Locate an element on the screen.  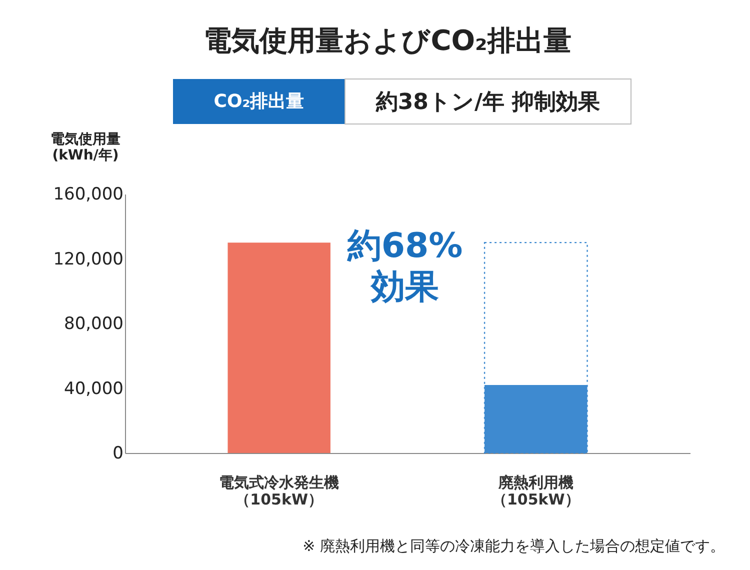
x-tick-label: 廃熱利用機（105kW） is located at coordinates (536, 491).